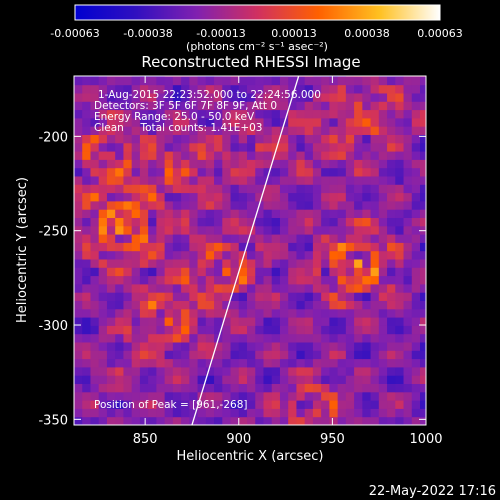 The width and height of the screenshot is (500, 500). Describe the element at coordinates (440, 33) in the screenshot. I see `colorbar-tick-label: 0.00063` at that location.